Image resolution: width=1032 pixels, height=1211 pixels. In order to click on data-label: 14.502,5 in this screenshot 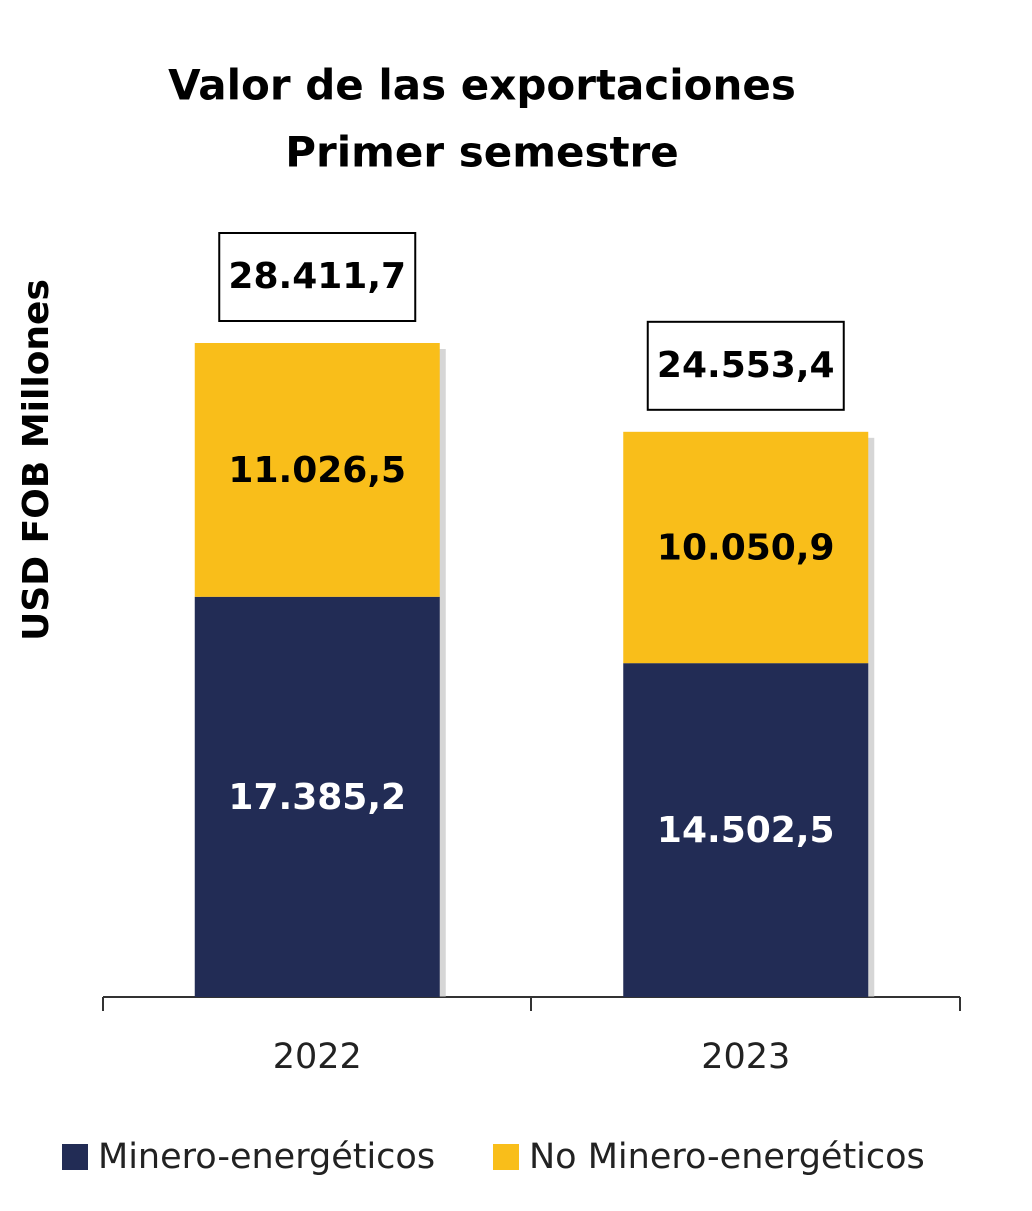, I will do `click(746, 830)`.